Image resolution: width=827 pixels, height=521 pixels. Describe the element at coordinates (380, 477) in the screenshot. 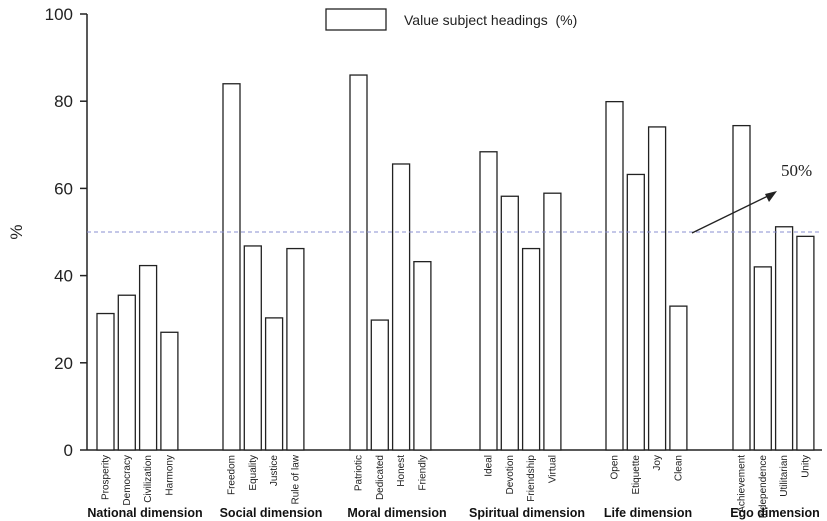

I see `category-label: Dedicated` at that location.